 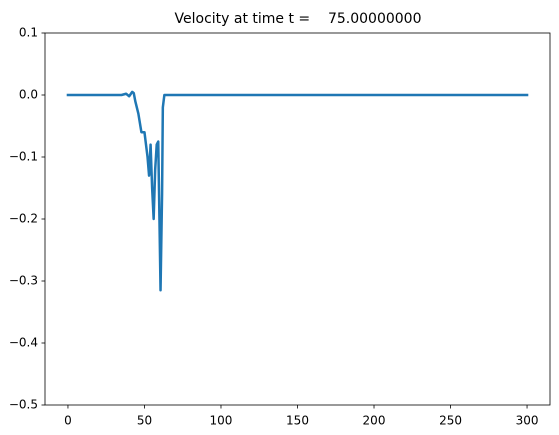 What do you see at coordinates (23, 157) in the screenshot?
I see `y-tick-label: −0.1` at bounding box center [23, 157].